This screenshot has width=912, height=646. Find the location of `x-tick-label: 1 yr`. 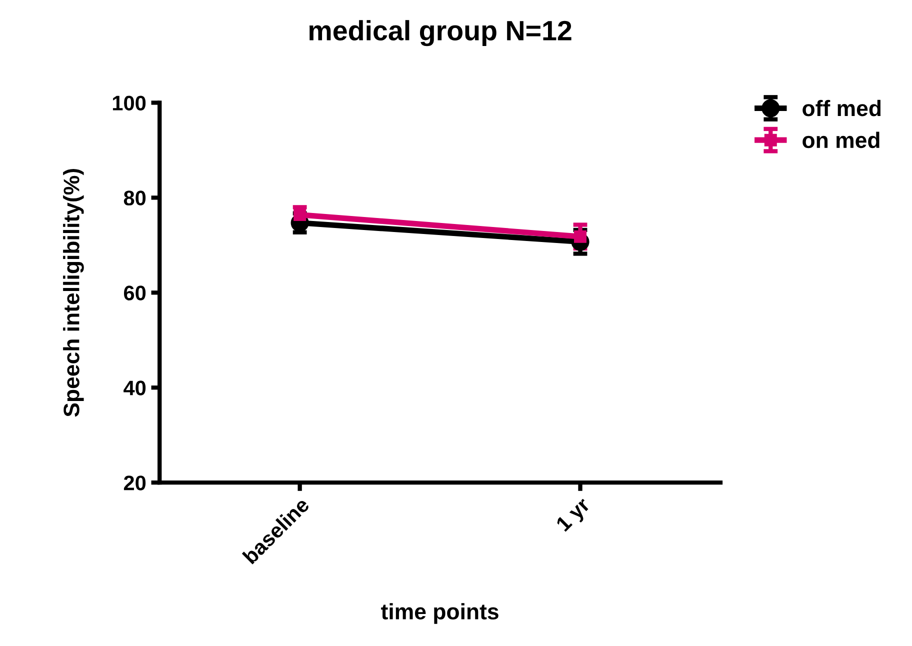

x-tick-label: 1 yr is located at coordinates (575, 515).